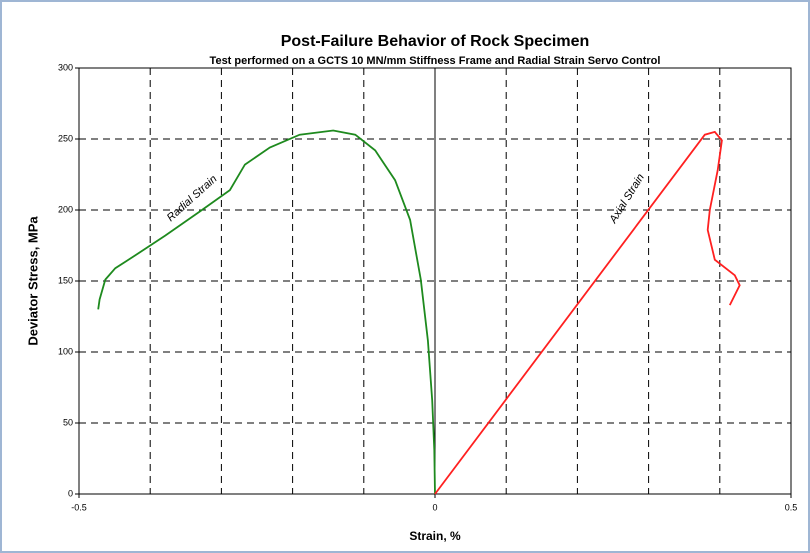 This screenshot has height=553, width=810. I want to click on y-axis-label: Deviator Stress, MPa, so click(32, 281).